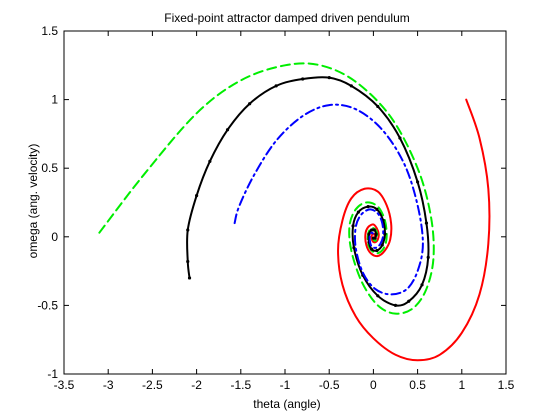  I want to click on x-tick-label: -3, so click(108, 385).